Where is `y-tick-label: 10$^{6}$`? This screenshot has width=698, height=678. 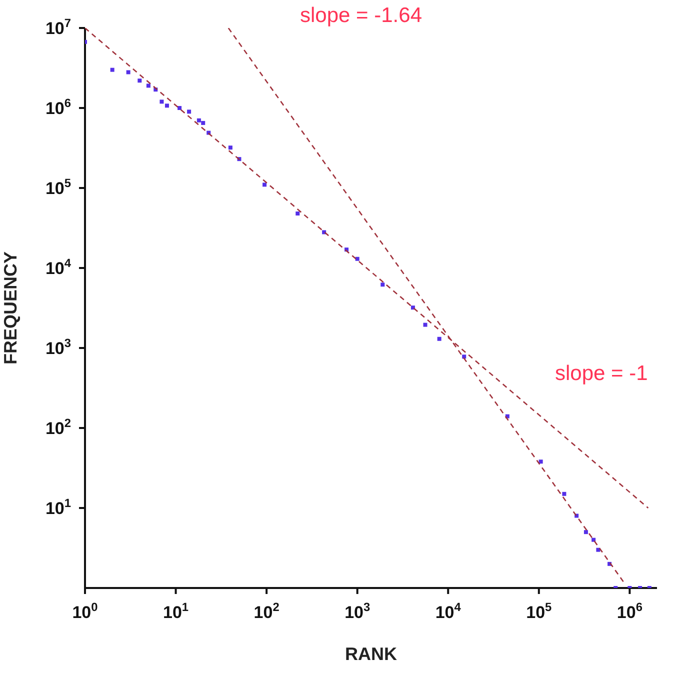 y-tick-label: 10$^{6}$ is located at coordinates (58, 107).